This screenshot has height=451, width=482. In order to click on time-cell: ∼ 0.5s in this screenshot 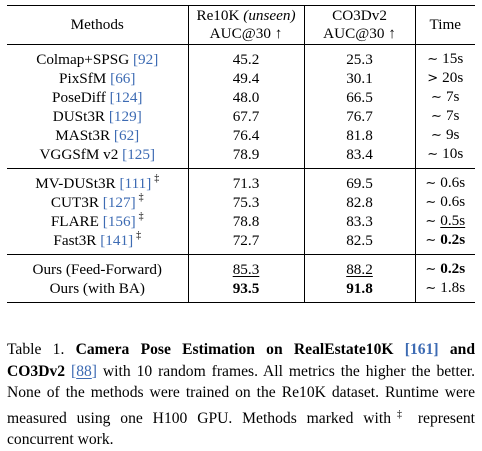, I will do `click(445, 220)`.